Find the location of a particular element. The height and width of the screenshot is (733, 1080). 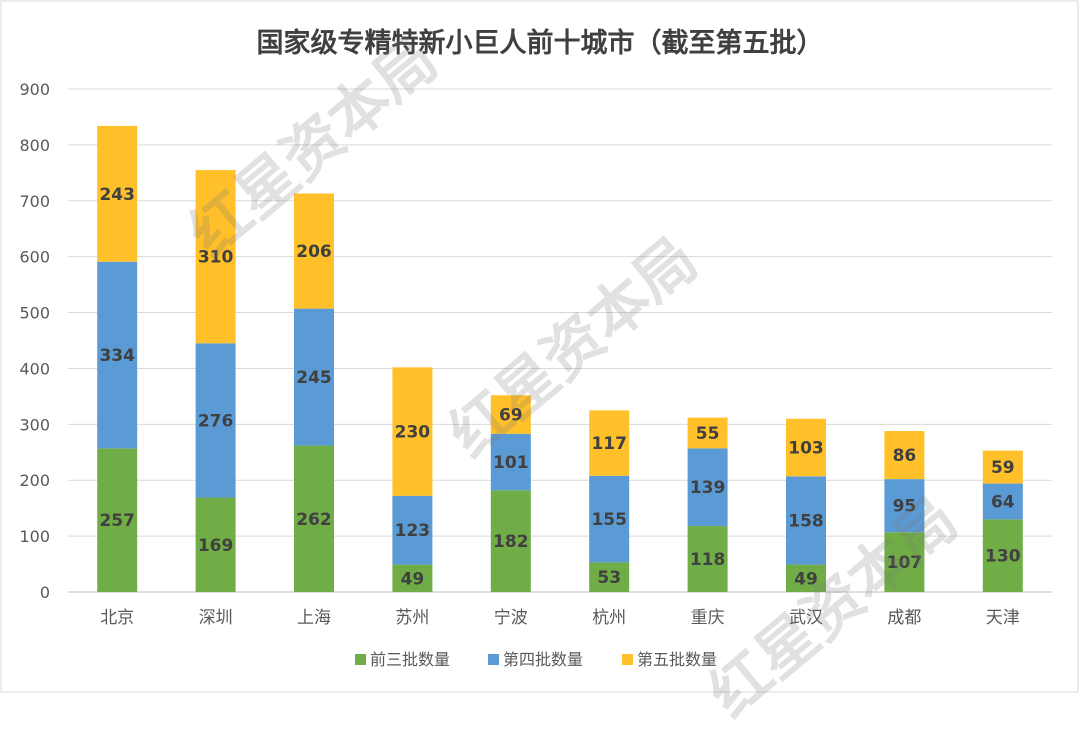

data-label: 103 is located at coordinates (806, 449).